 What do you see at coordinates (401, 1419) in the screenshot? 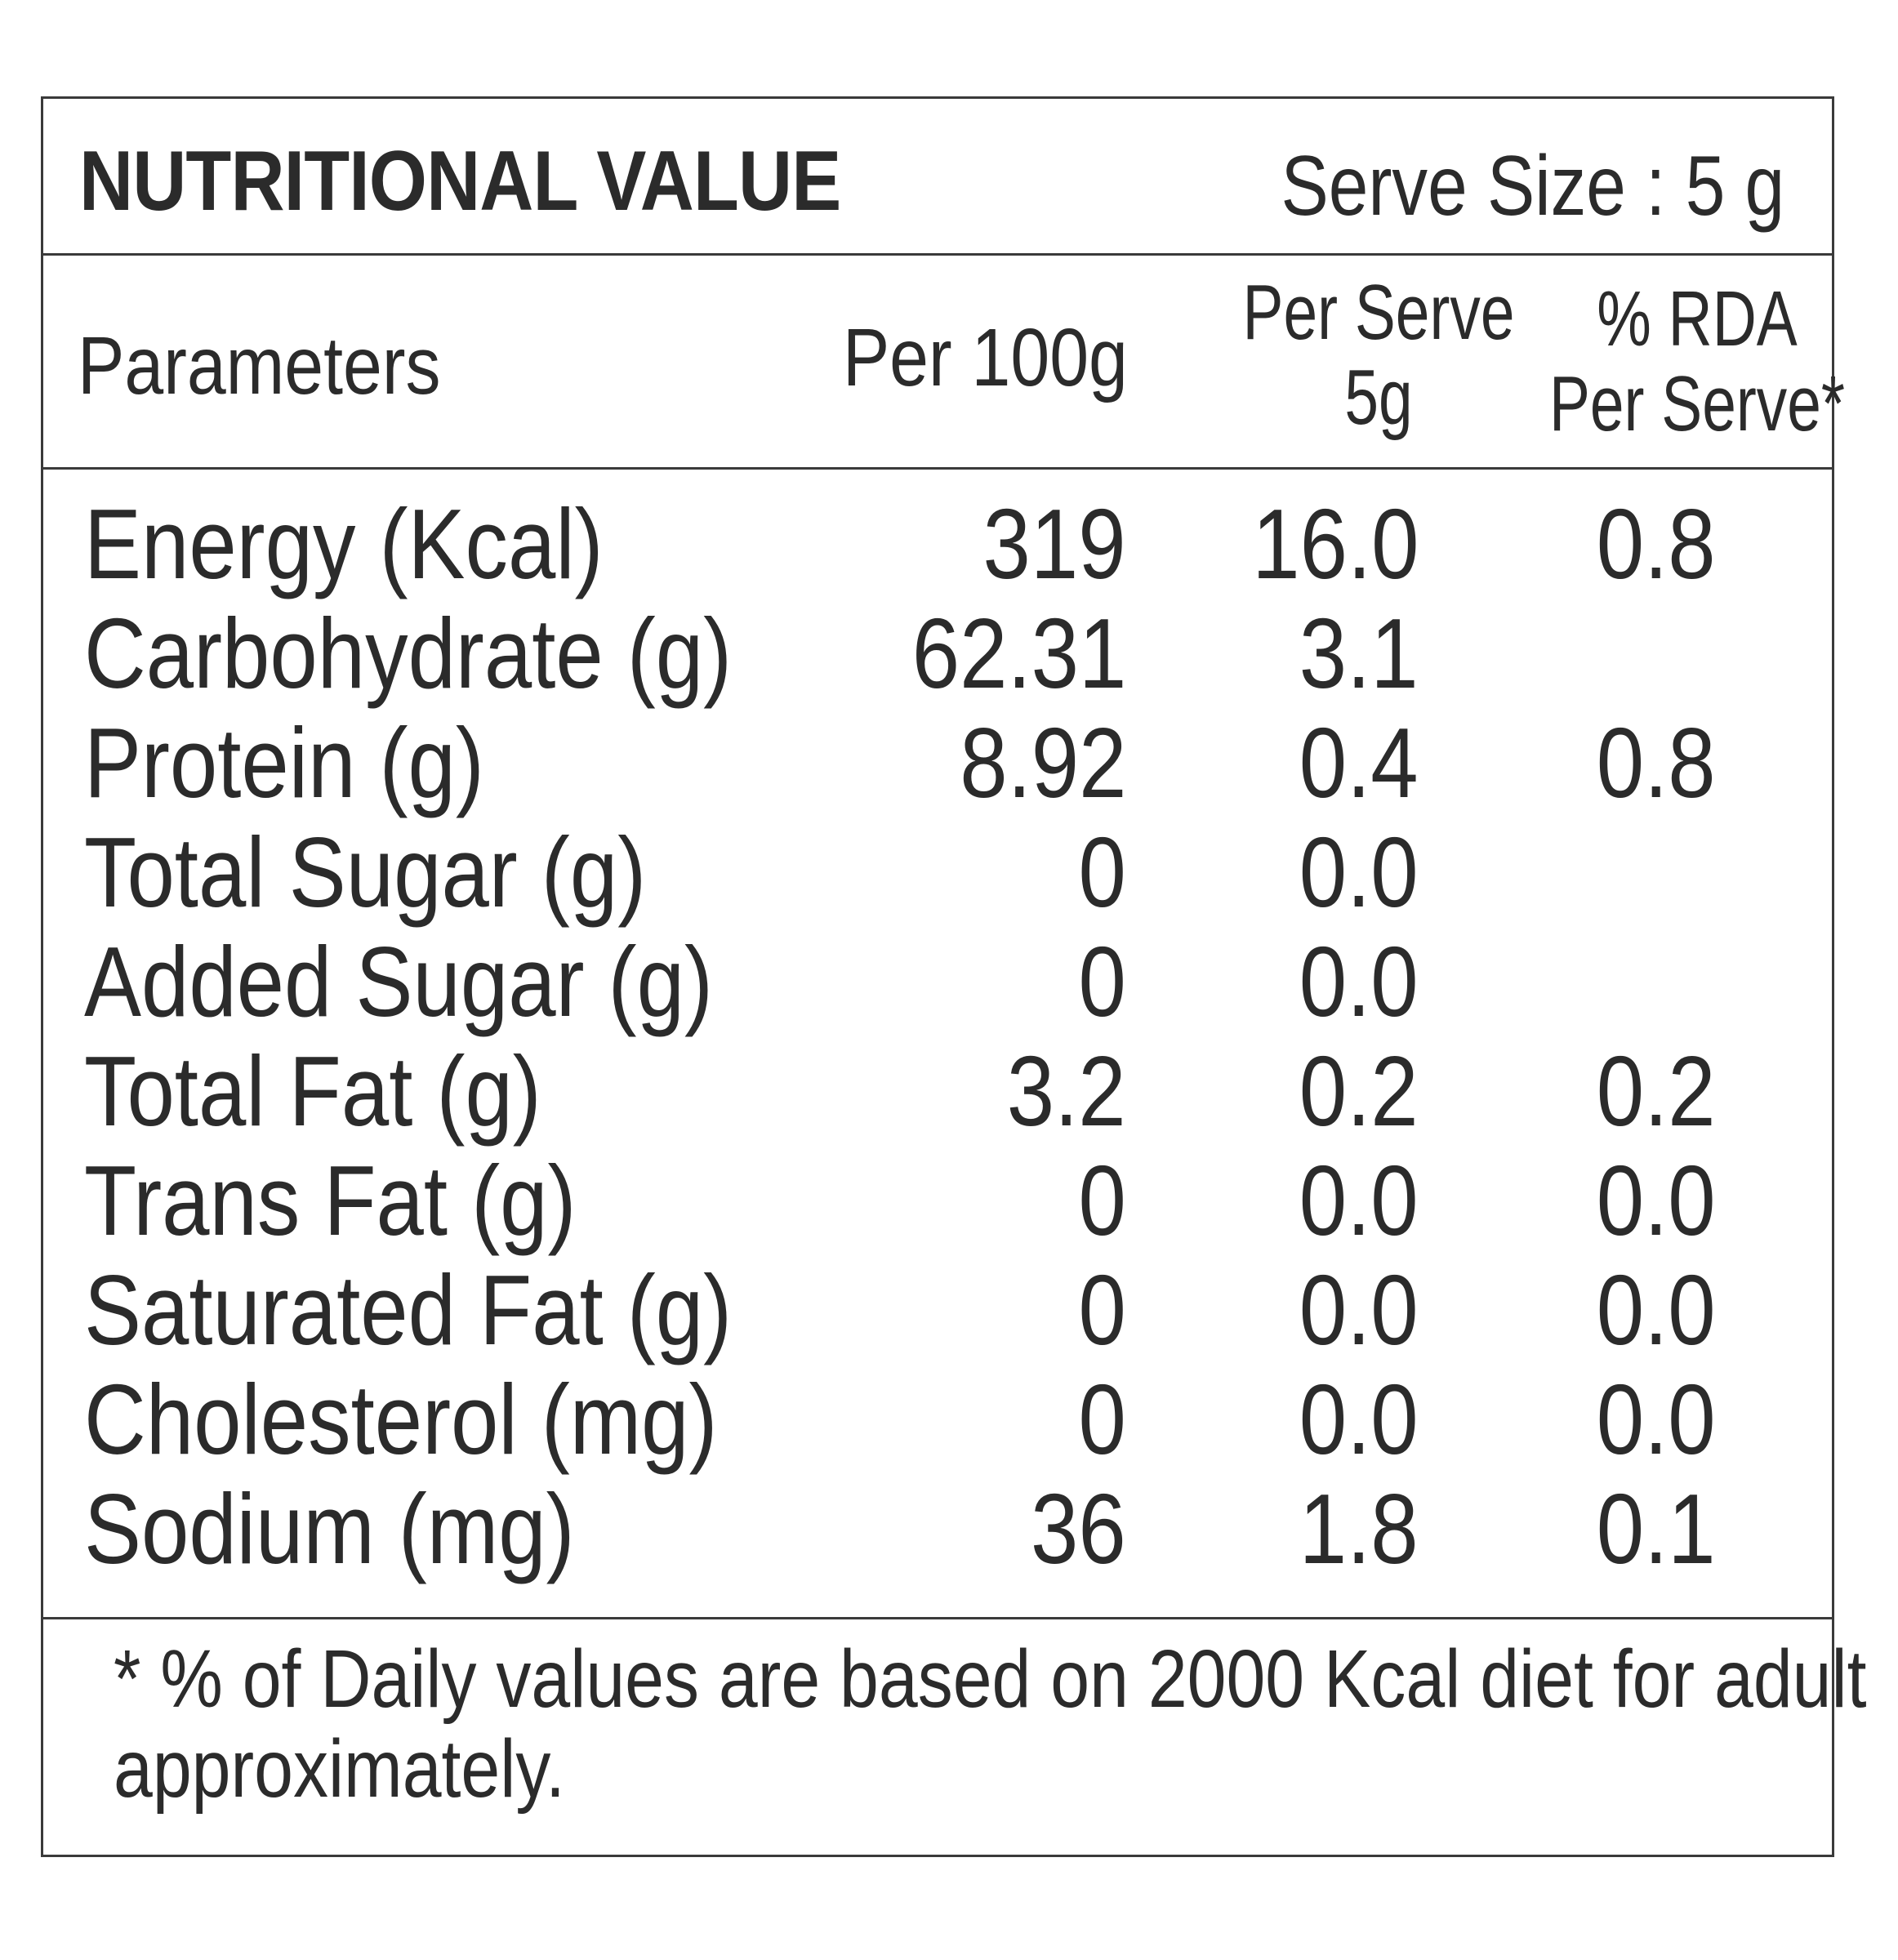
I see `row-name: Cholesterol (mg)` at bounding box center [401, 1419].